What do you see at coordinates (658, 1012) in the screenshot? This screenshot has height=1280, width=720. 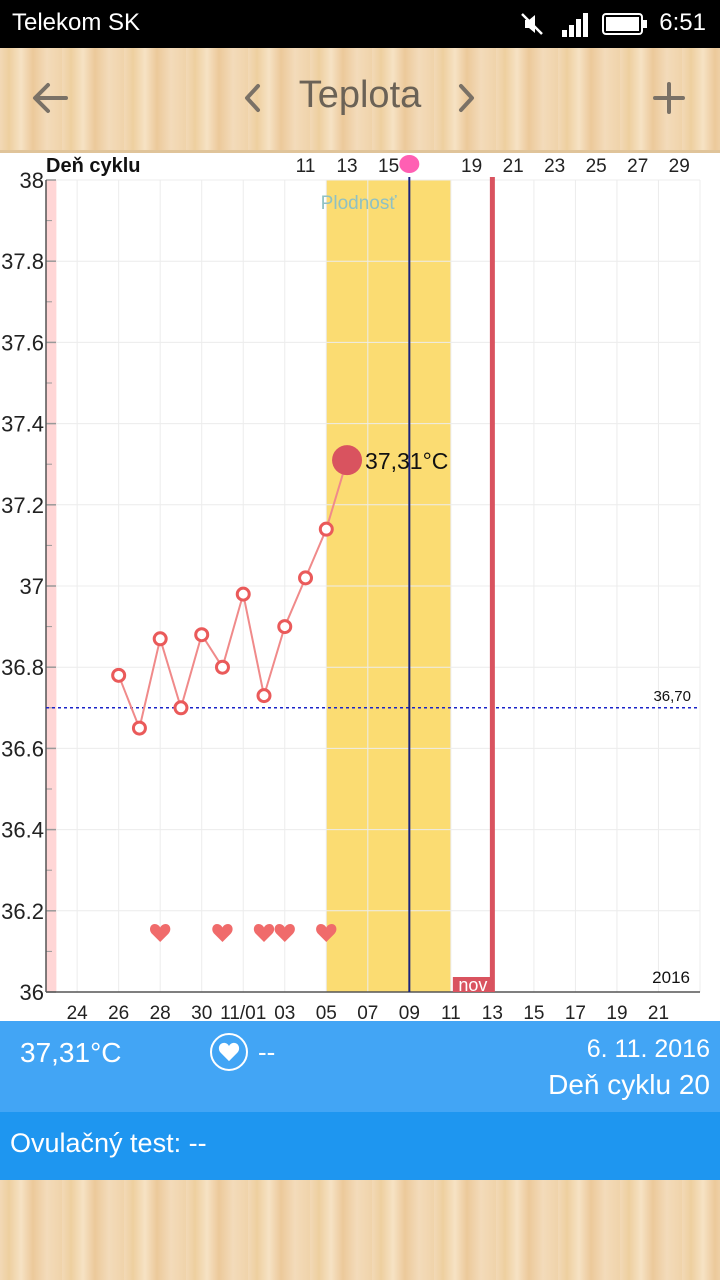 I see `date-tick-label: 21` at bounding box center [658, 1012].